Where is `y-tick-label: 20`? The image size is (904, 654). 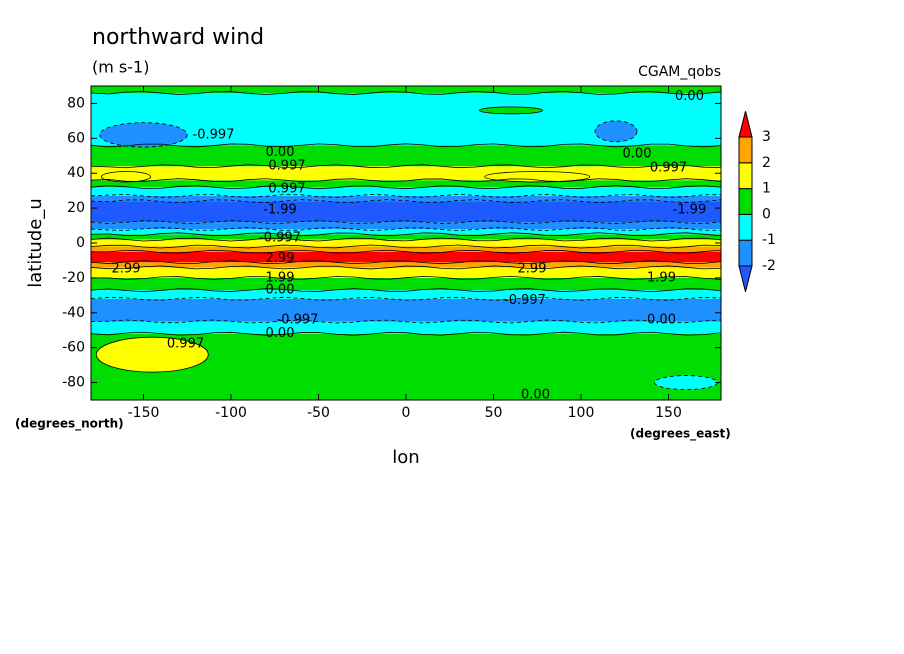 y-tick-label: 20 is located at coordinates (76, 208).